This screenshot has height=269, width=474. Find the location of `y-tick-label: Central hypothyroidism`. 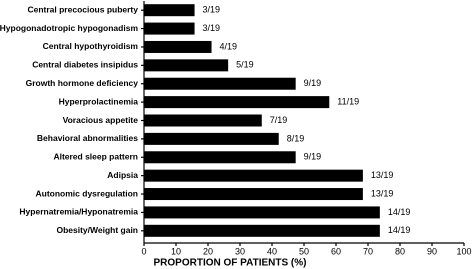

y-tick-label: Central hypothyroidism is located at coordinates (91, 46).